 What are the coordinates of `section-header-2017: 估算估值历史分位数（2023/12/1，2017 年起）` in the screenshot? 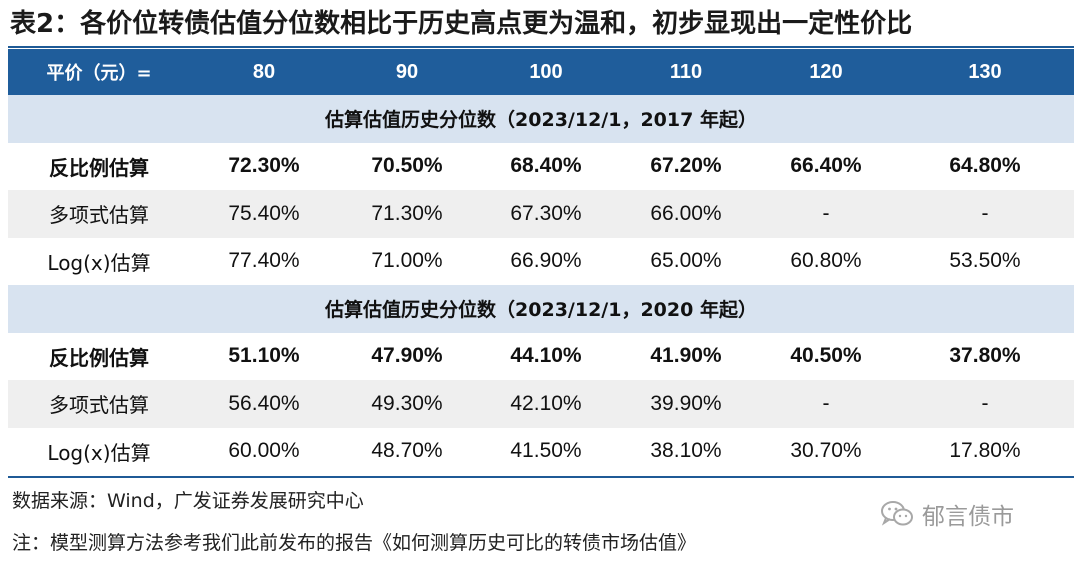 It's located at (541, 119).